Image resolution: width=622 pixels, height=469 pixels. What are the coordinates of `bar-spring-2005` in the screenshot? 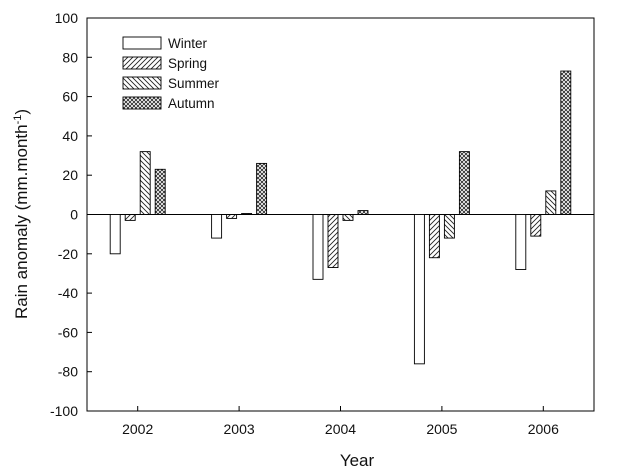 It's located at (434, 236).